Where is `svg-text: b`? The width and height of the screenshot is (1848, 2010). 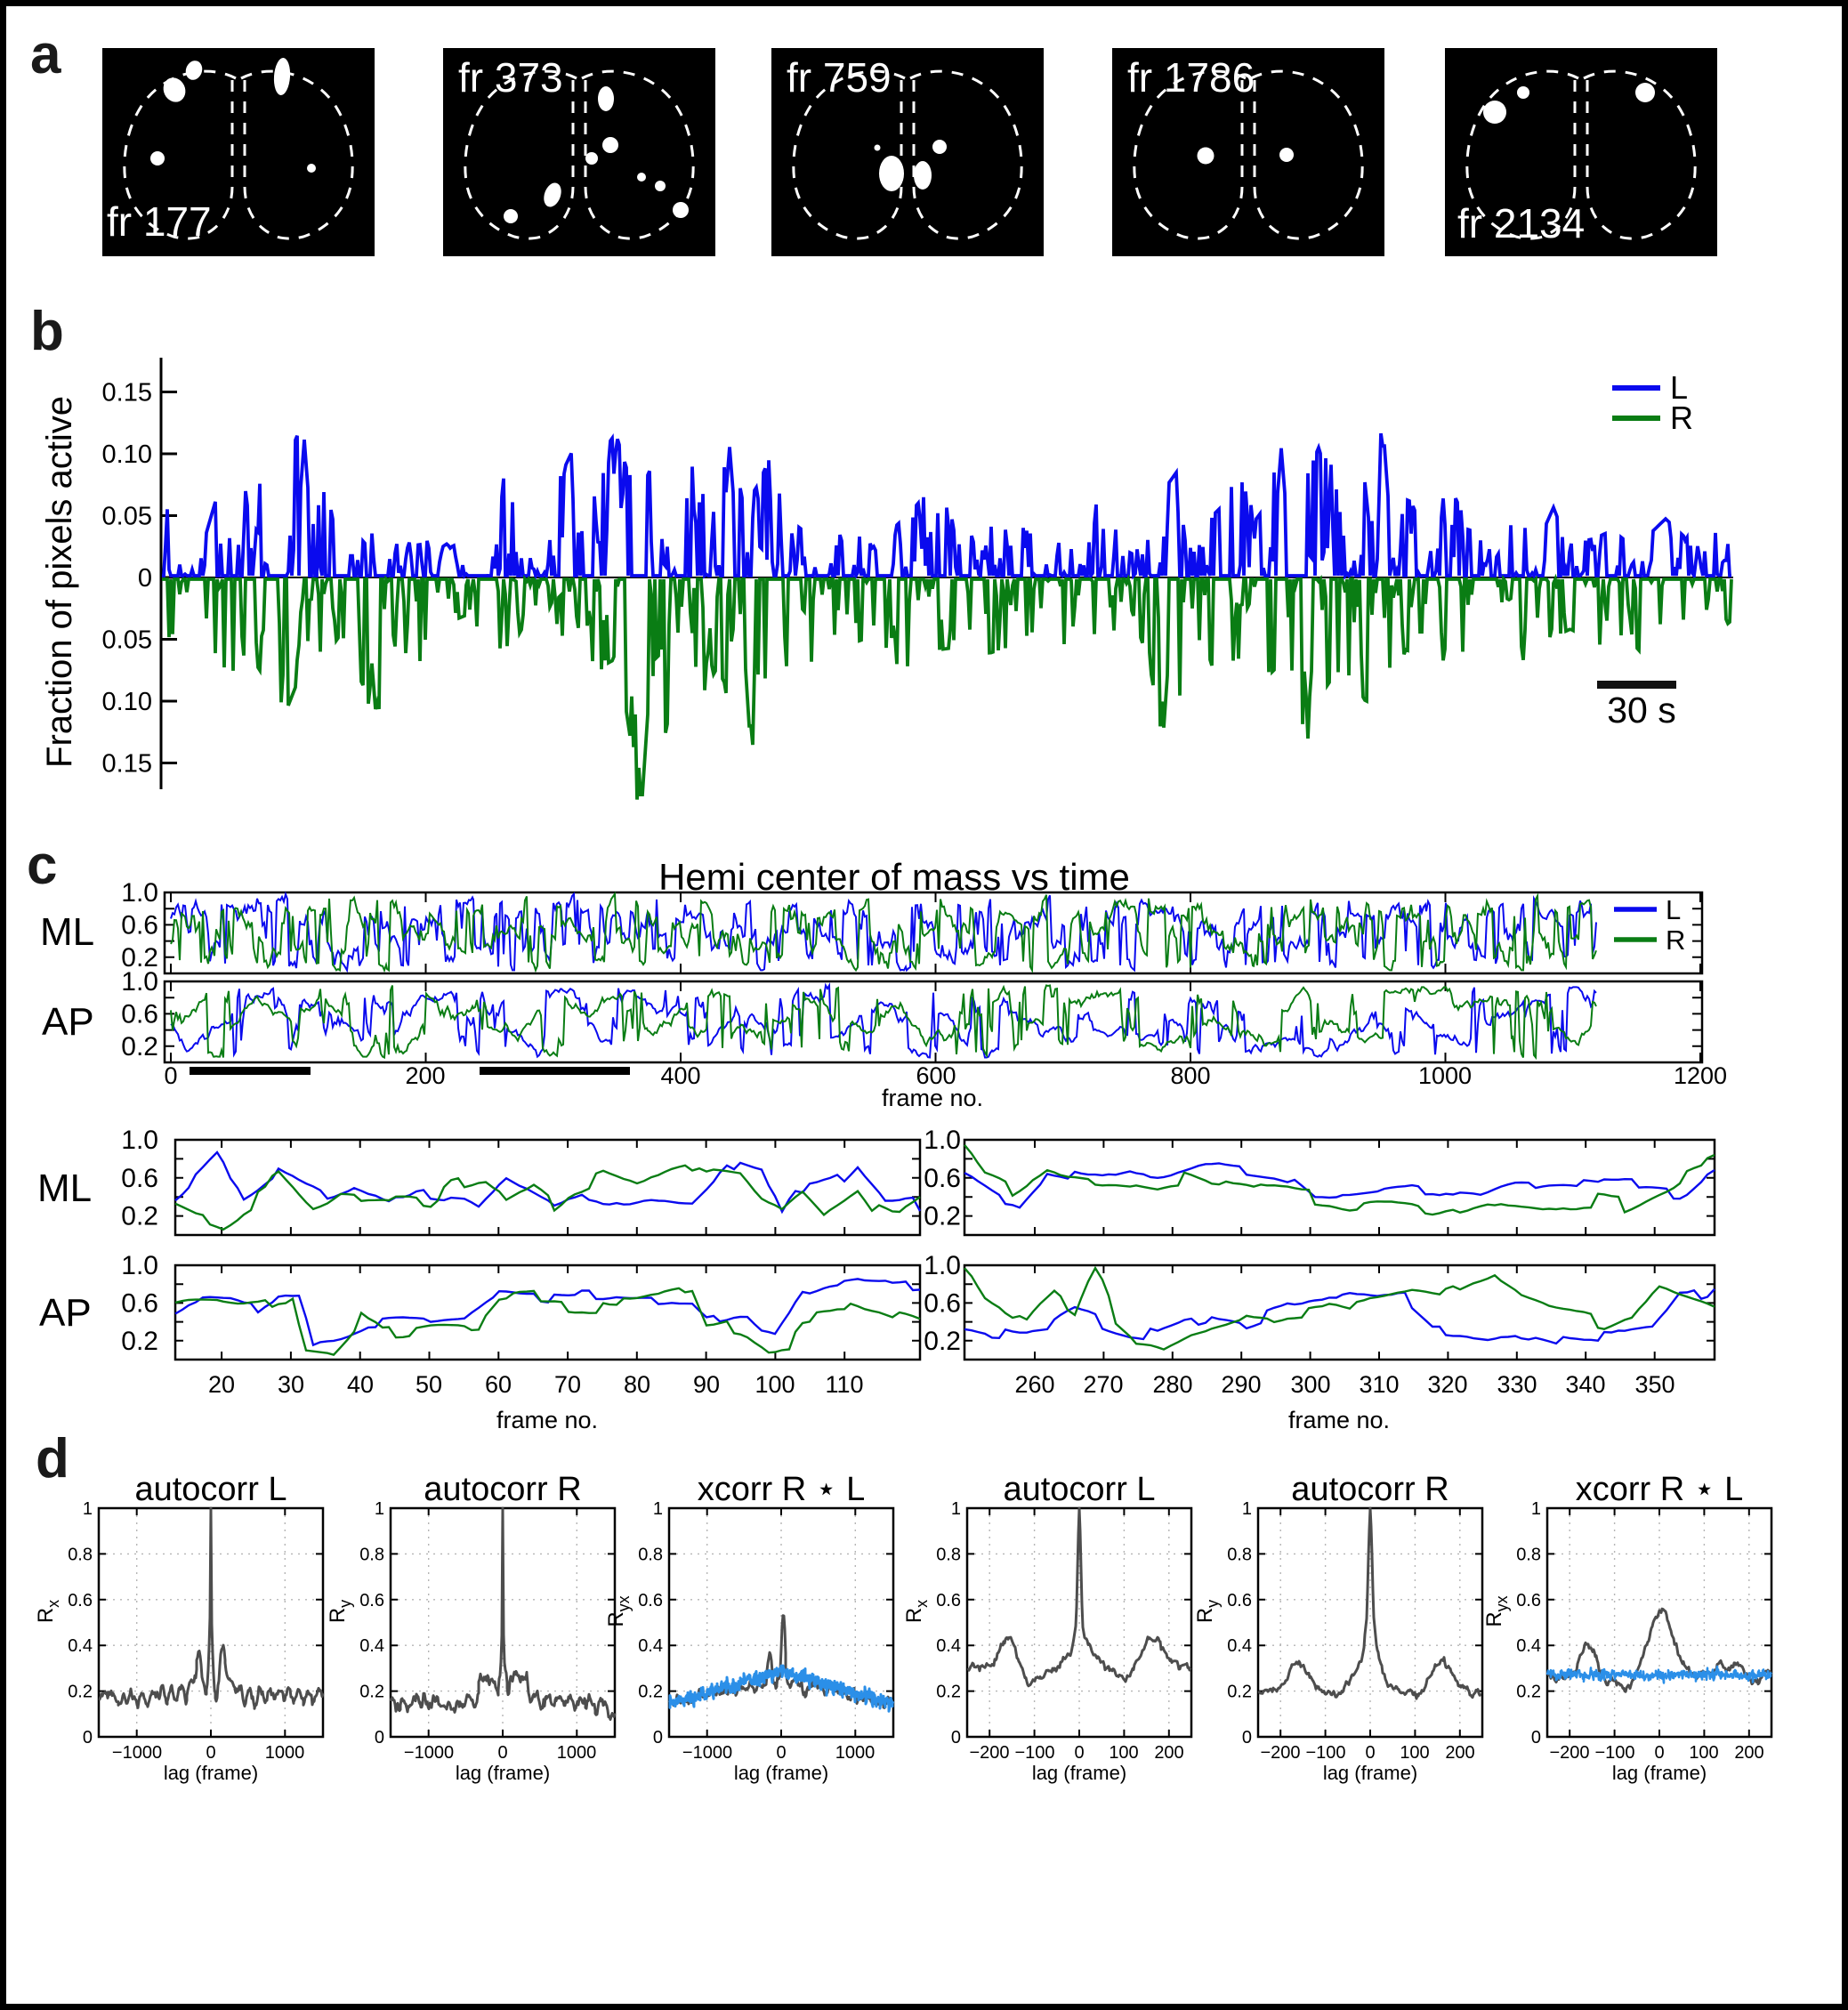
svg-text: b is located at coordinates (47, 331).